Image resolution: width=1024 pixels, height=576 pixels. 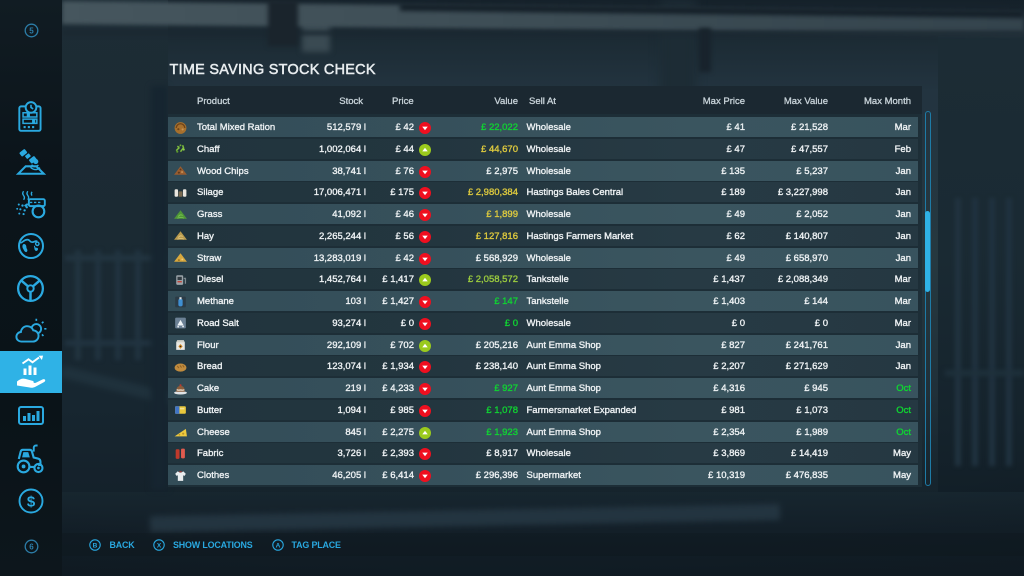 What do you see at coordinates (159, 545) in the screenshot?
I see `svg-text: X` at bounding box center [159, 545].